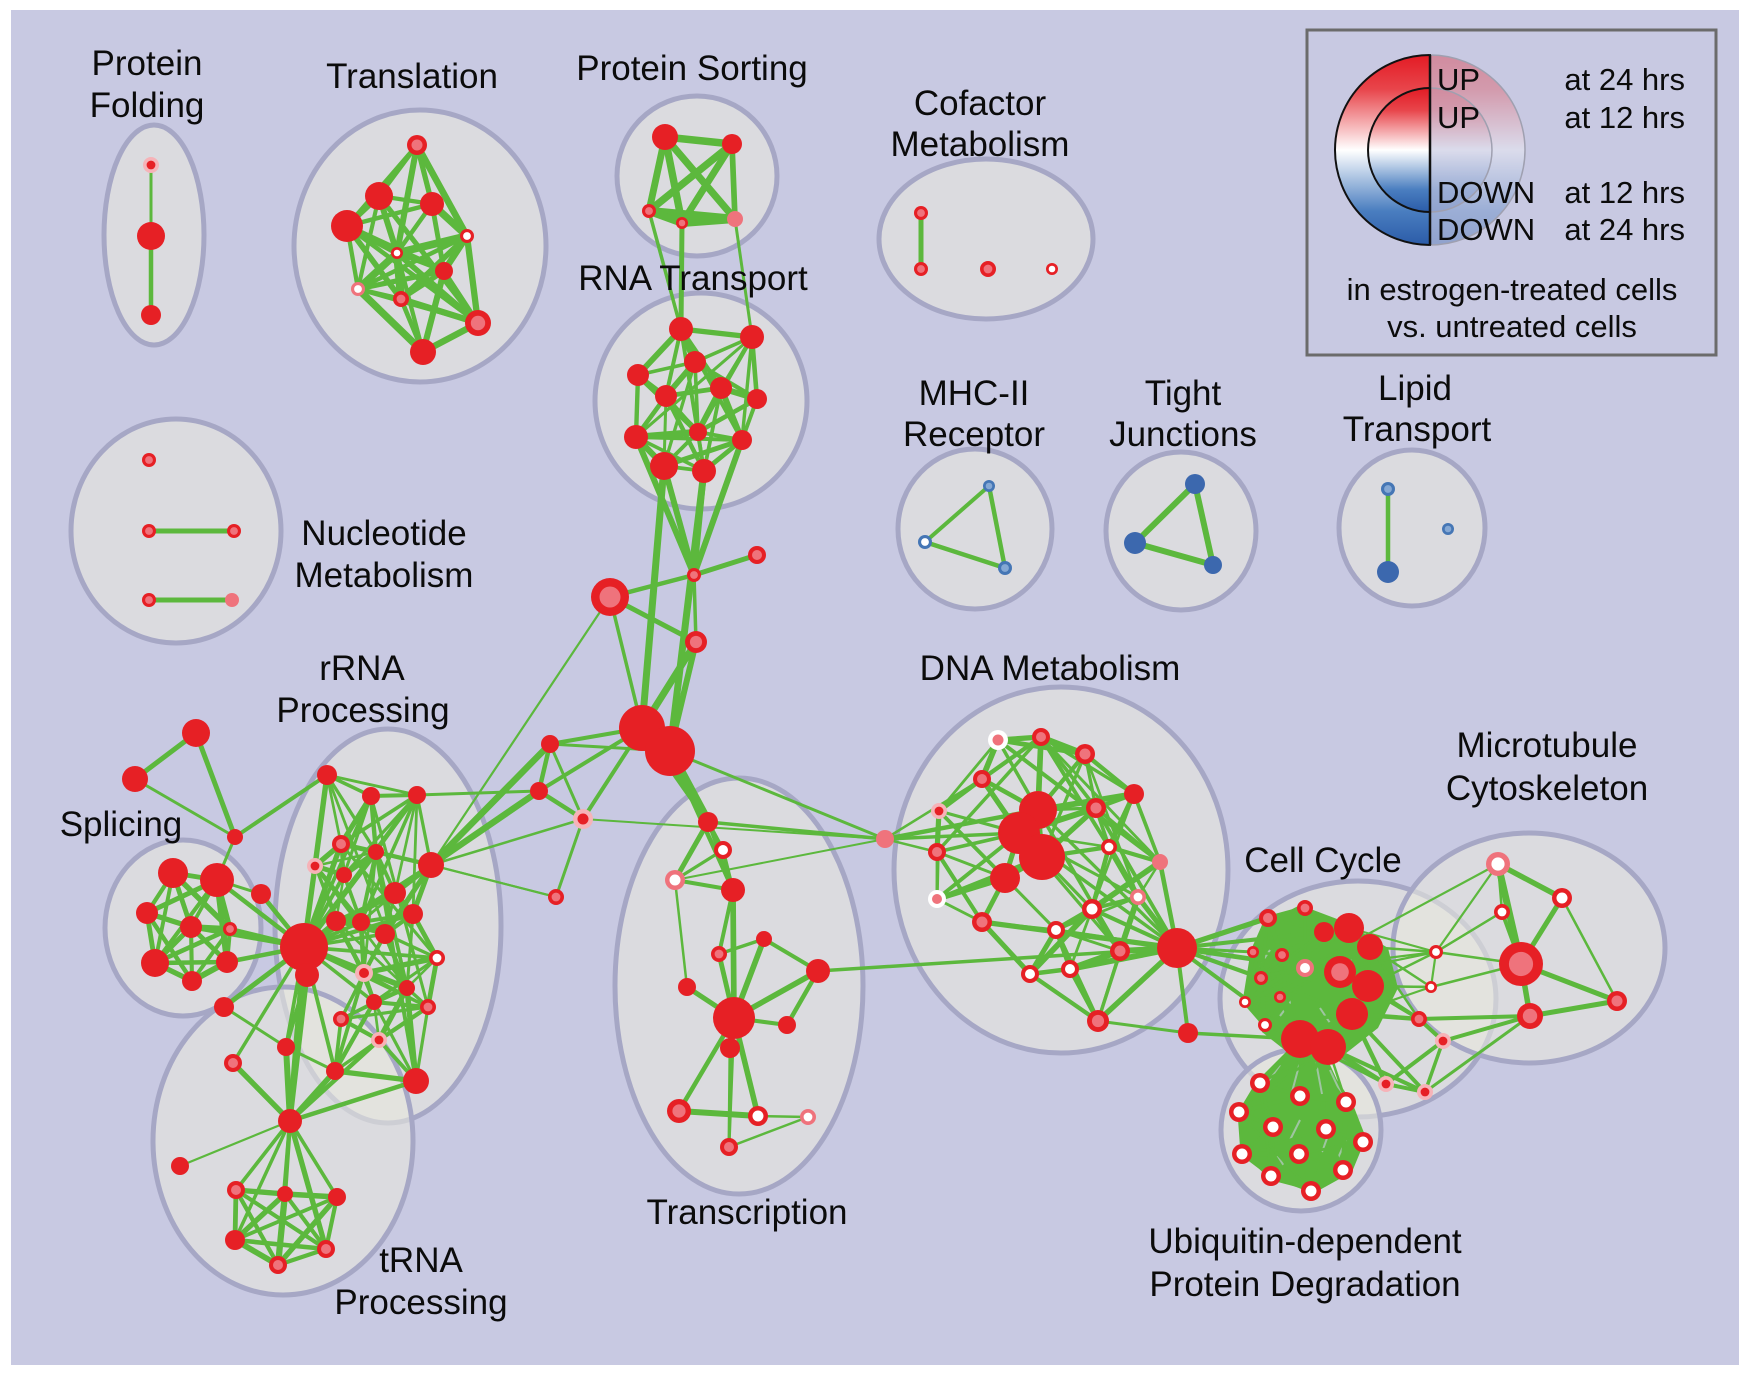 This screenshot has height=1381, width=1750. I want to click on svg-text: RNA Transport, so click(693, 278).